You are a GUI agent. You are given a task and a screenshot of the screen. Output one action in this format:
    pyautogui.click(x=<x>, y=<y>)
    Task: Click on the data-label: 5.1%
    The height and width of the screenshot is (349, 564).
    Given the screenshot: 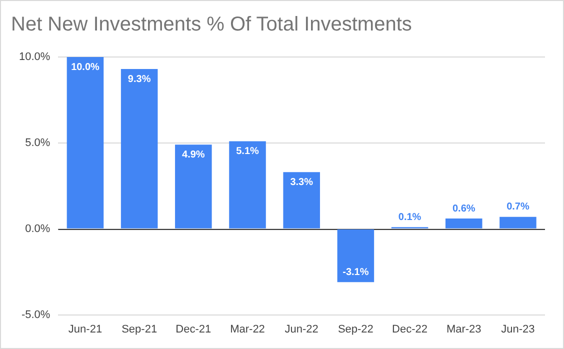 What is the action you would take?
    pyautogui.click(x=248, y=151)
    